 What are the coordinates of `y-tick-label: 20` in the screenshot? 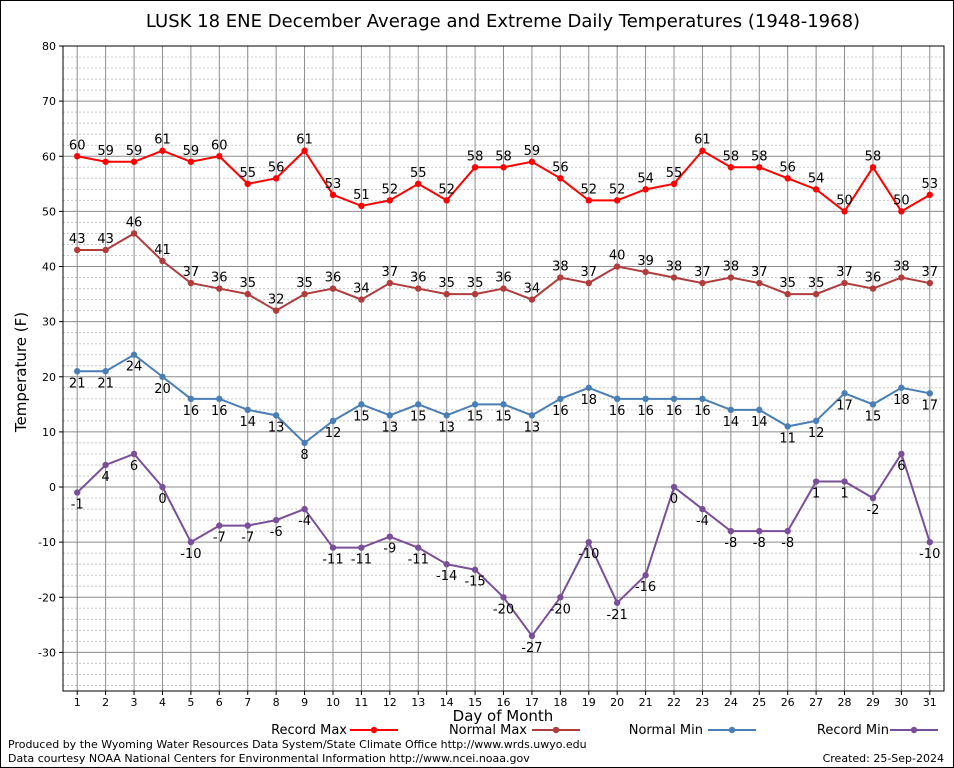 It's located at (49, 377).